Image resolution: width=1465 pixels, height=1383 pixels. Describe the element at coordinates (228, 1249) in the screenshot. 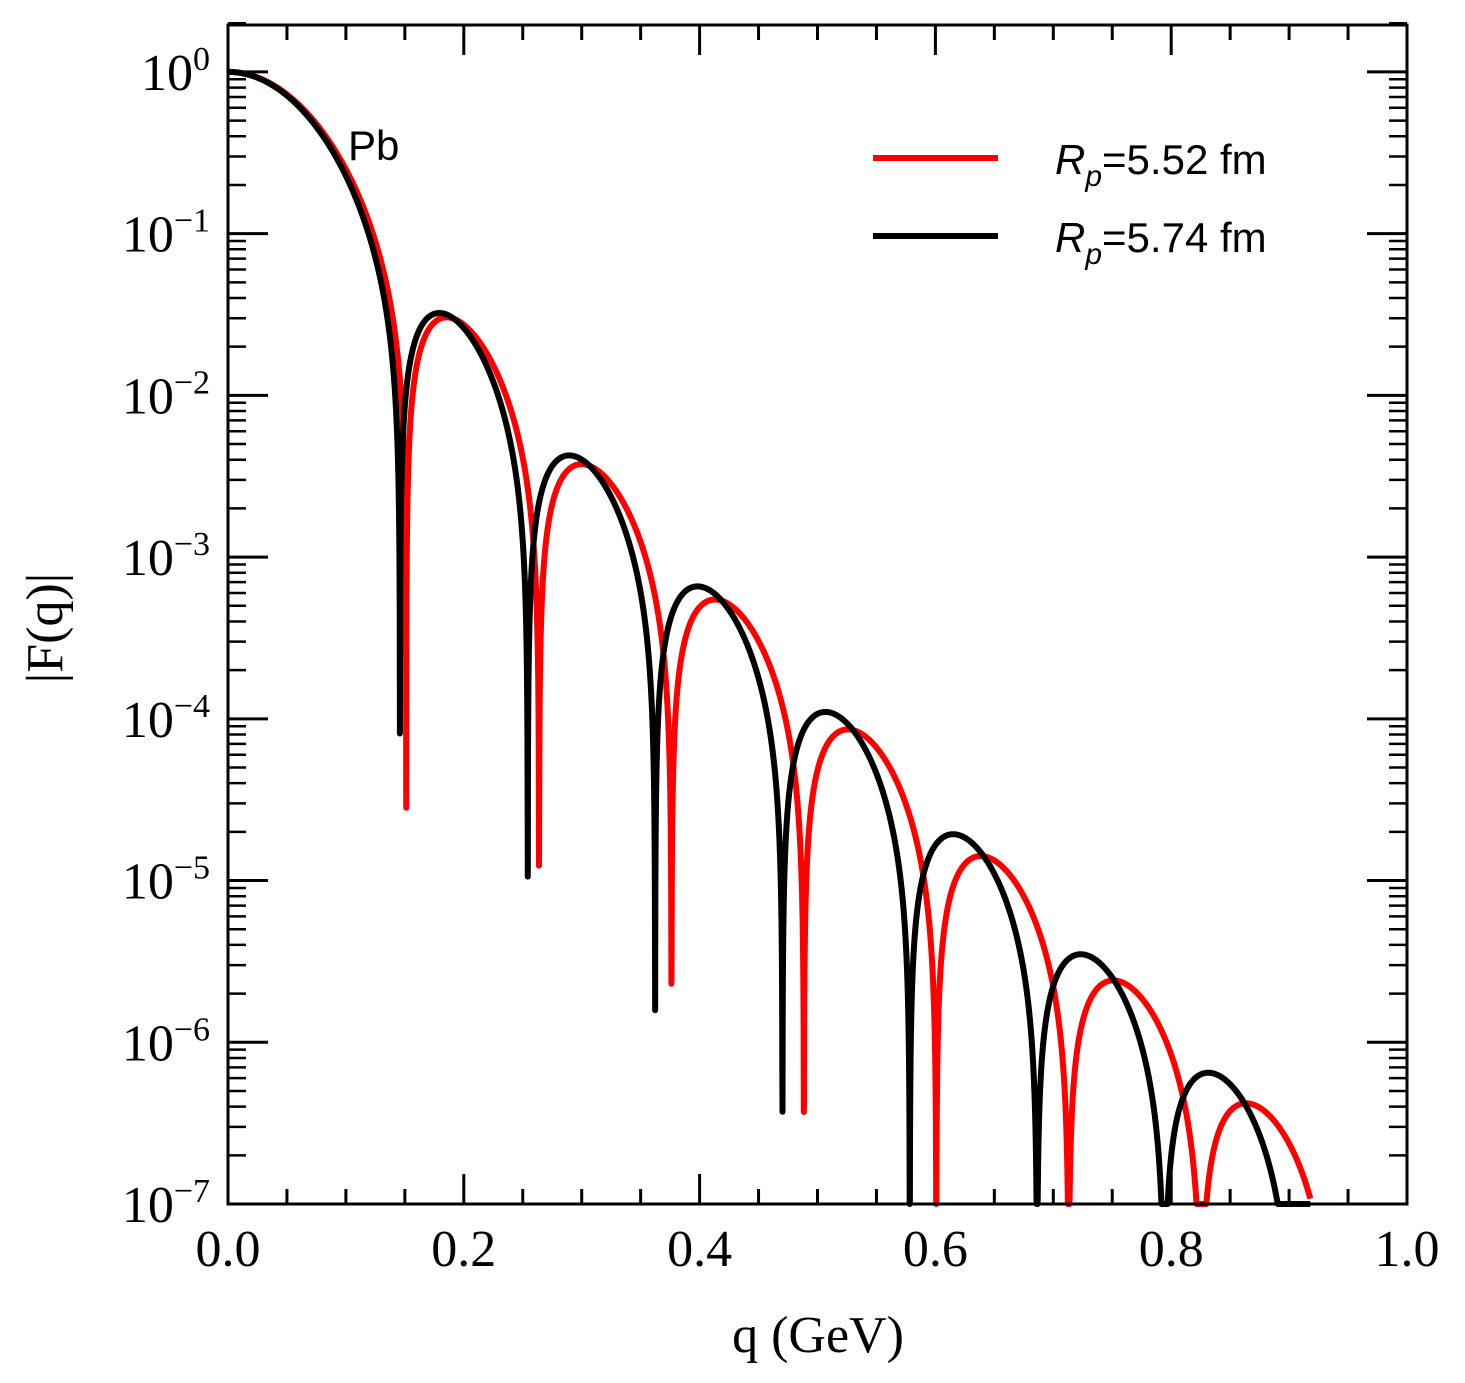

I see `x-tick-label: 0.0` at that location.